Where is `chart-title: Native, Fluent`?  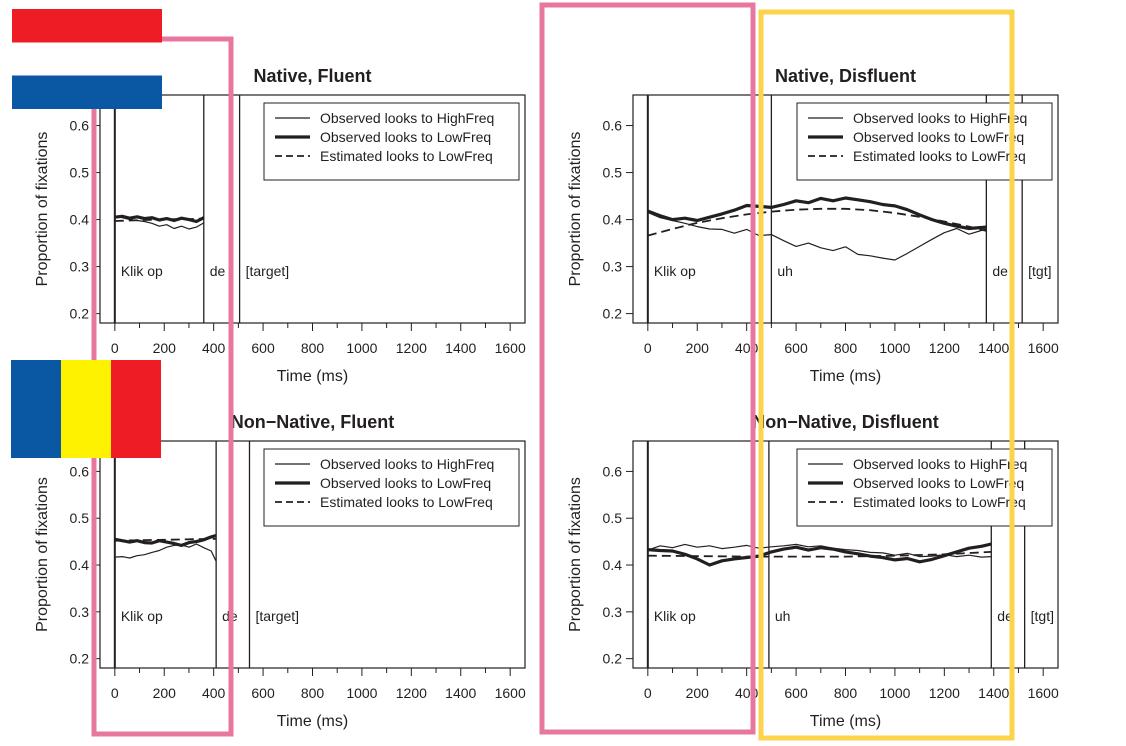
chart-title: Native, Fluent is located at coordinates (312, 76).